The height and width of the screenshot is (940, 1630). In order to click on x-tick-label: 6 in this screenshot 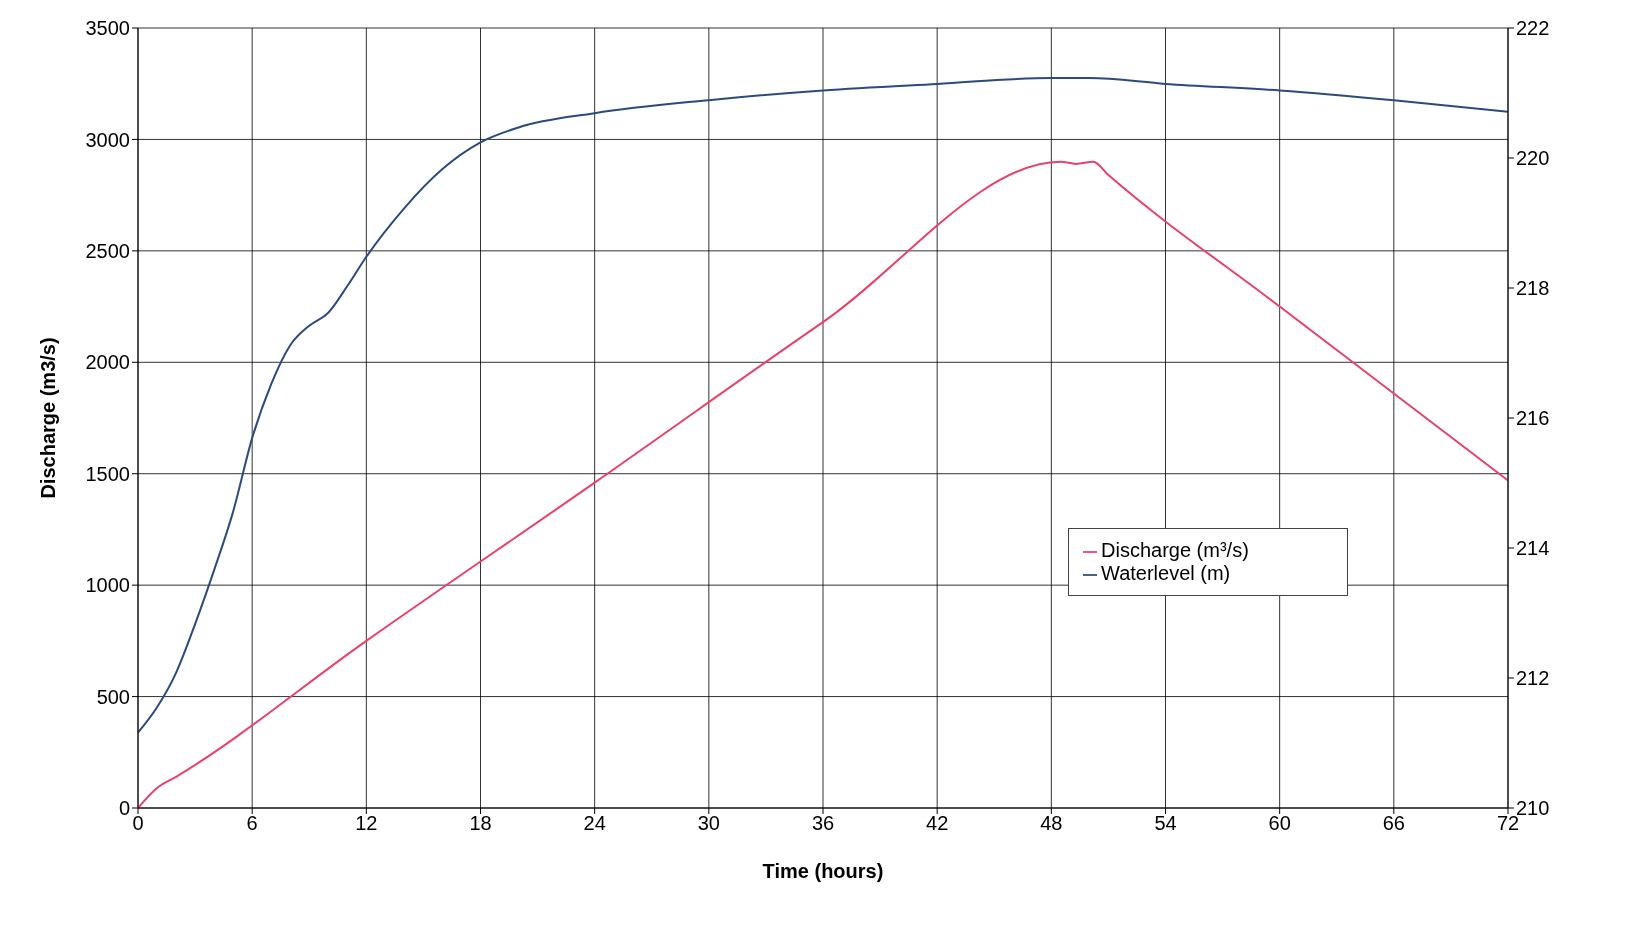, I will do `click(252, 823)`.